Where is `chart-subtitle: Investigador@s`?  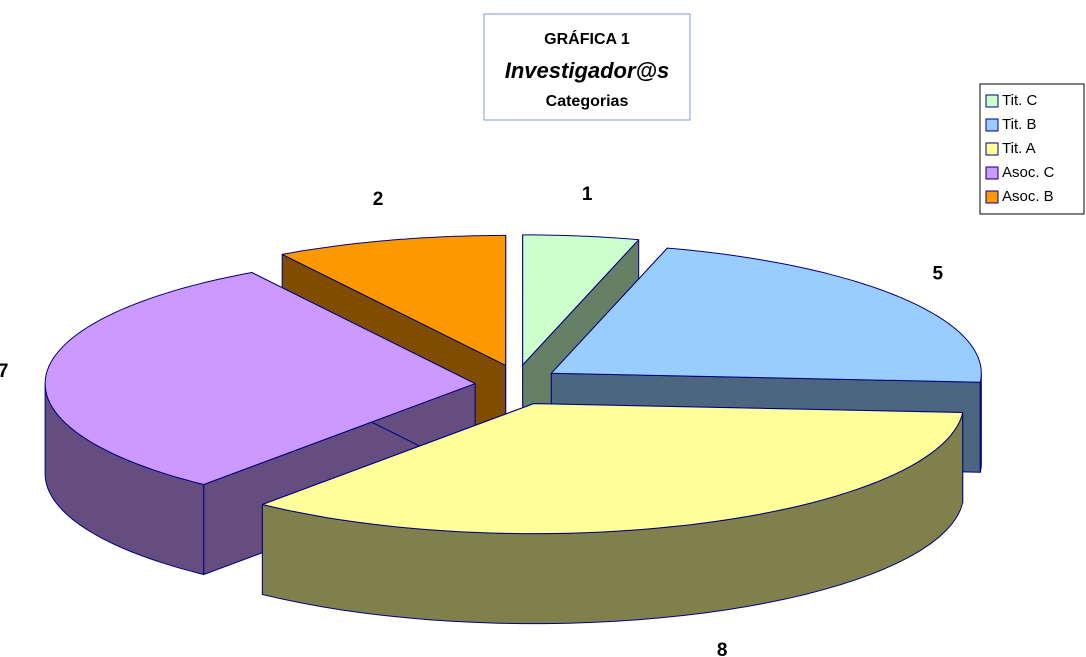 chart-subtitle: Investigador@s is located at coordinates (587, 70).